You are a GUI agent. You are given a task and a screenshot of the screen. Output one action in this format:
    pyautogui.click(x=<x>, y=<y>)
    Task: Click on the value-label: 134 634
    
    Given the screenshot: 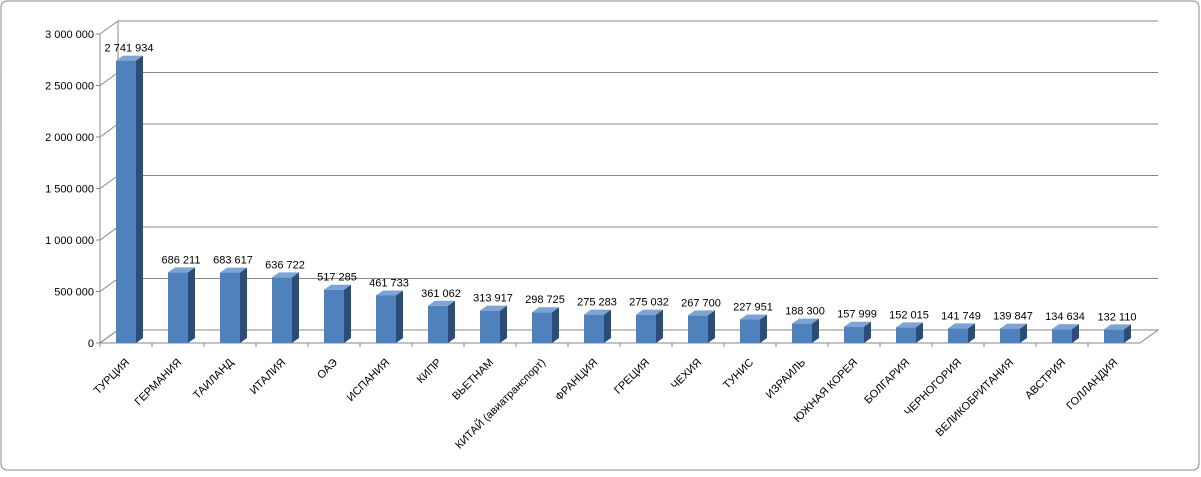 What is the action you would take?
    pyautogui.click(x=1065, y=317)
    